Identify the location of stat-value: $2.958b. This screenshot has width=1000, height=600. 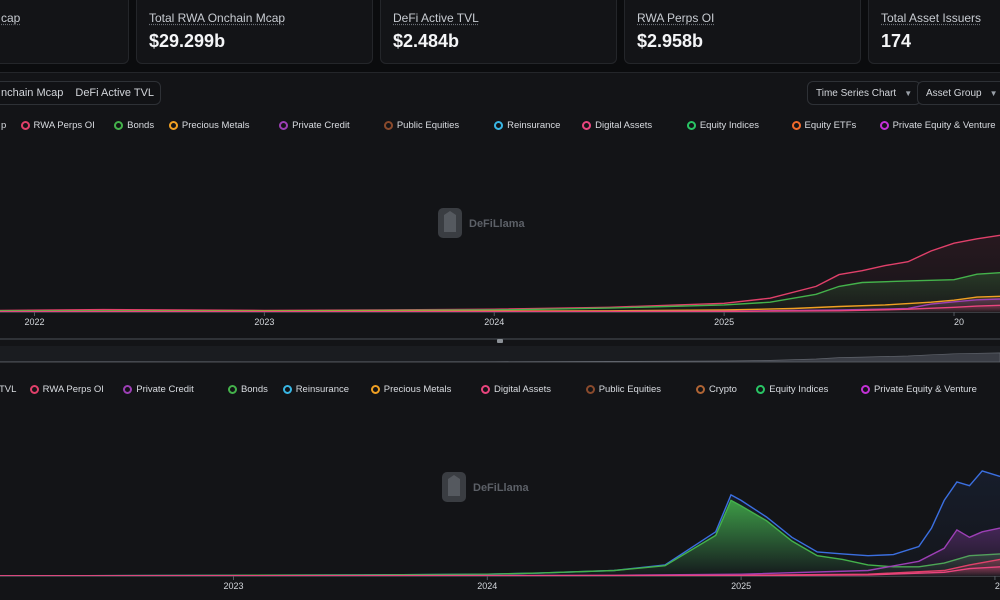
(670, 41).